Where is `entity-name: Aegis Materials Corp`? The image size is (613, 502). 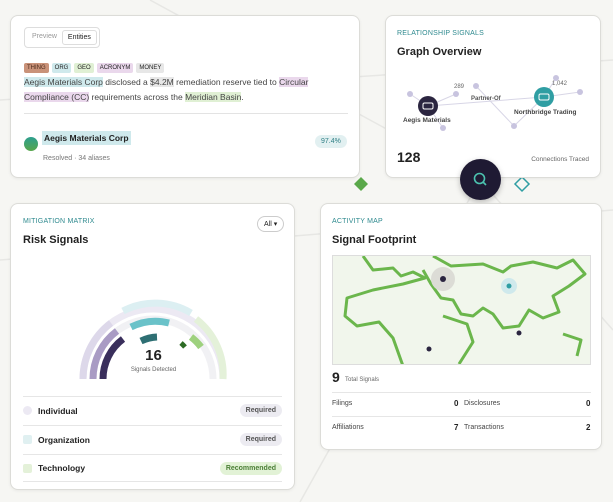 entity-name: Aegis Materials Corp is located at coordinates (86, 138).